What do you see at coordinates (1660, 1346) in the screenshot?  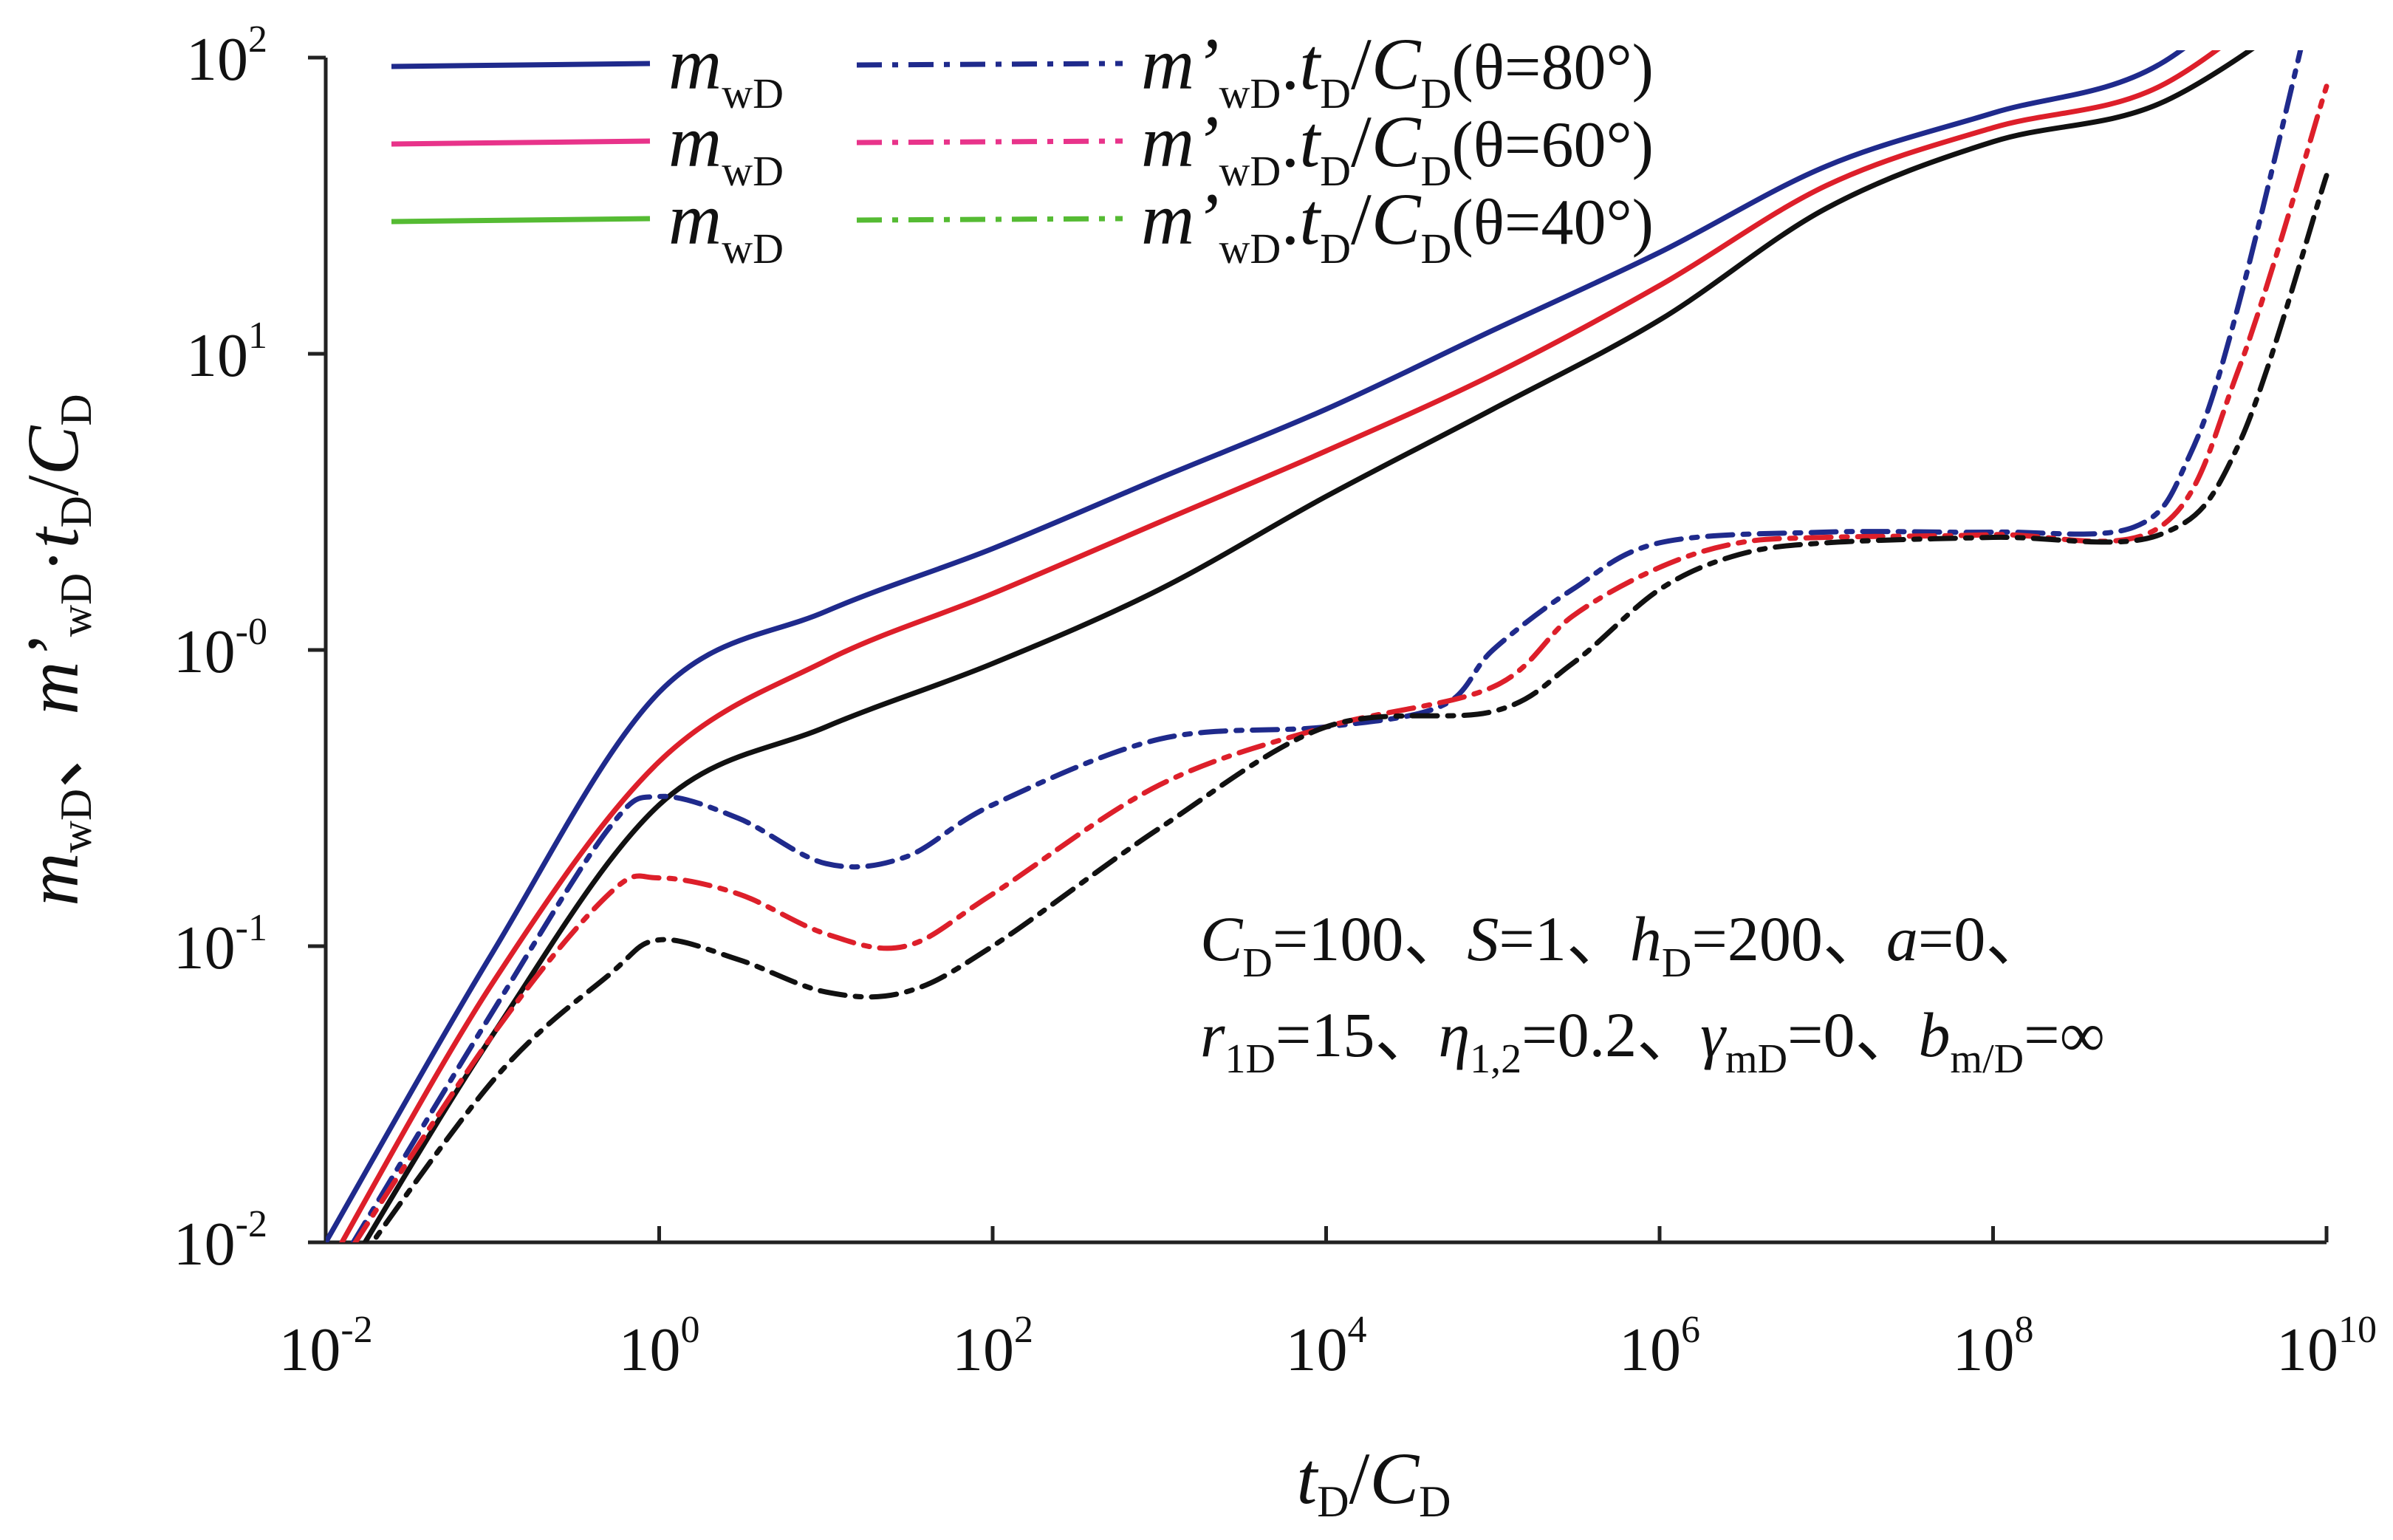 I see `x-tick-label: 10⁶` at bounding box center [1660, 1346].